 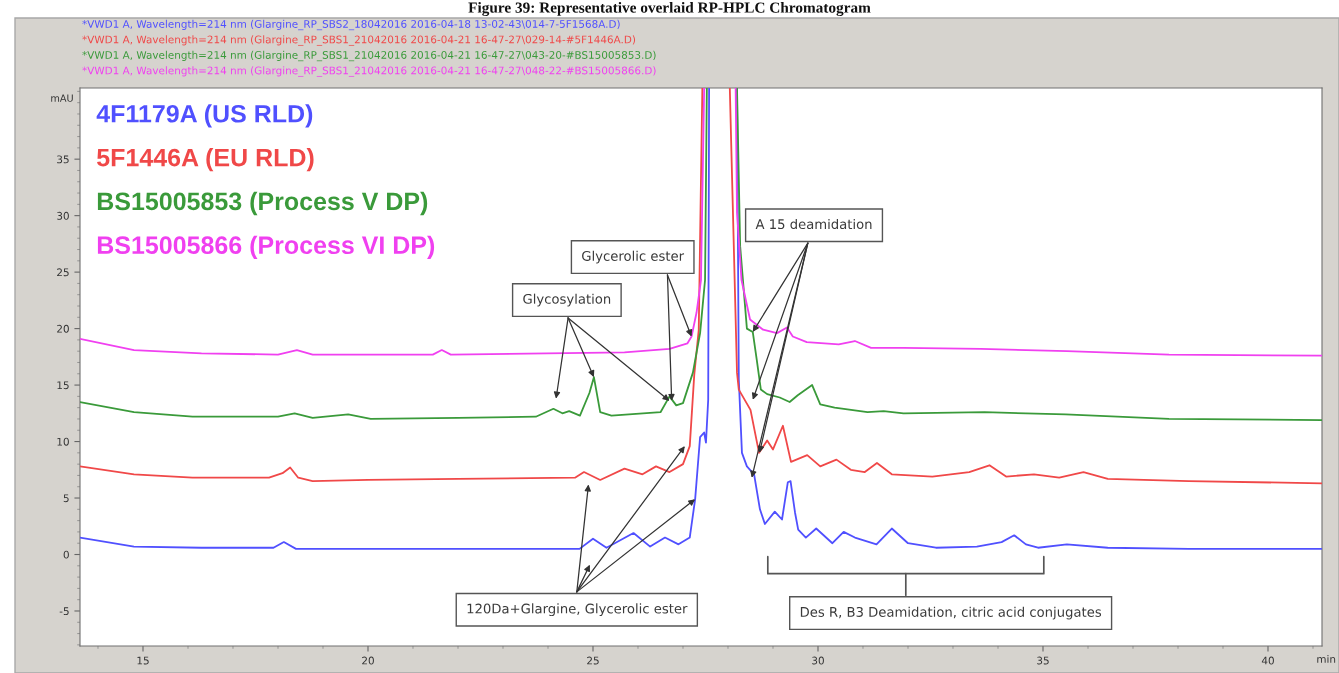 What do you see at coordinates (204, 116) in the screenshot?
I see `text: 4F1179A (US RLD)` at bounding box center [204, 116].